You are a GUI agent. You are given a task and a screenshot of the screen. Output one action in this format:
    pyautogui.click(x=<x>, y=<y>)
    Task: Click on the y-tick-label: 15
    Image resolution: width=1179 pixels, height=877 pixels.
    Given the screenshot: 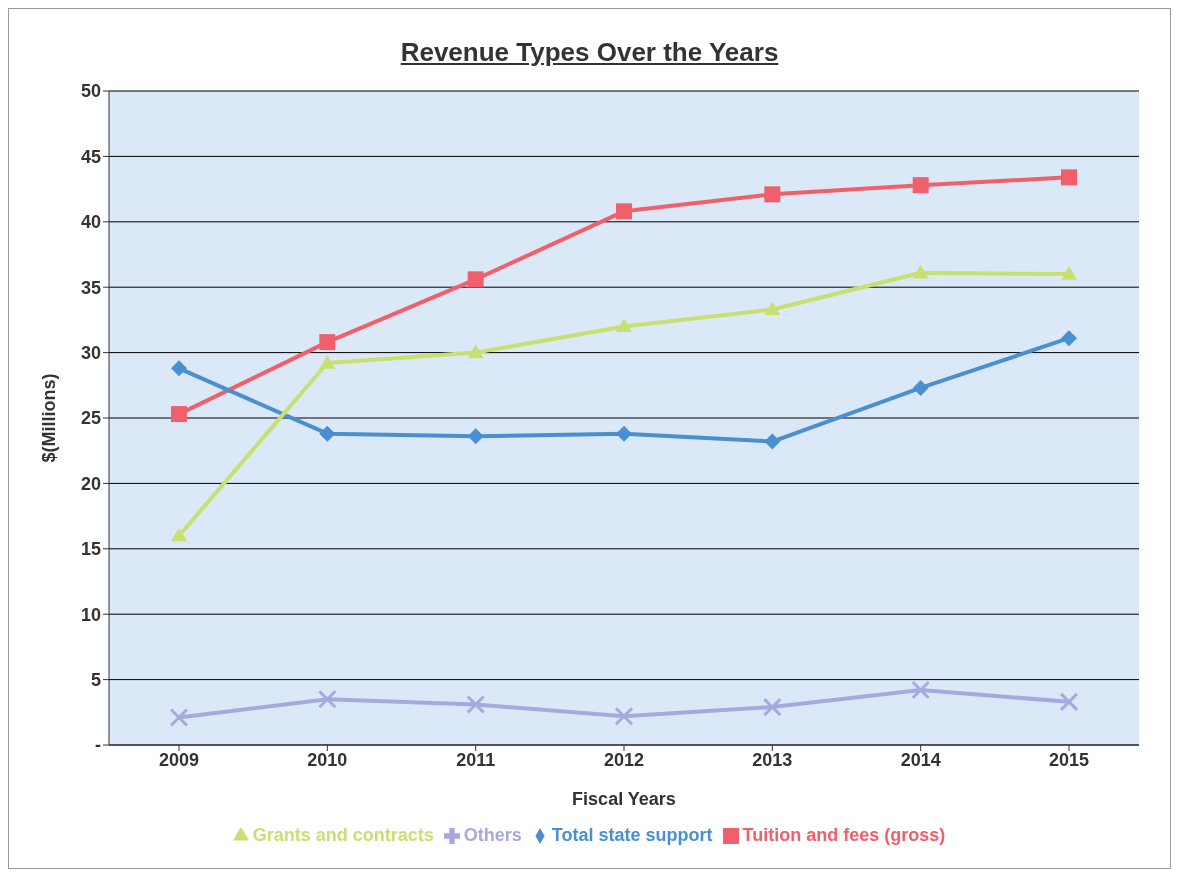 What is the action you would take?
    pyautogui.click(x=90, y=549)
    